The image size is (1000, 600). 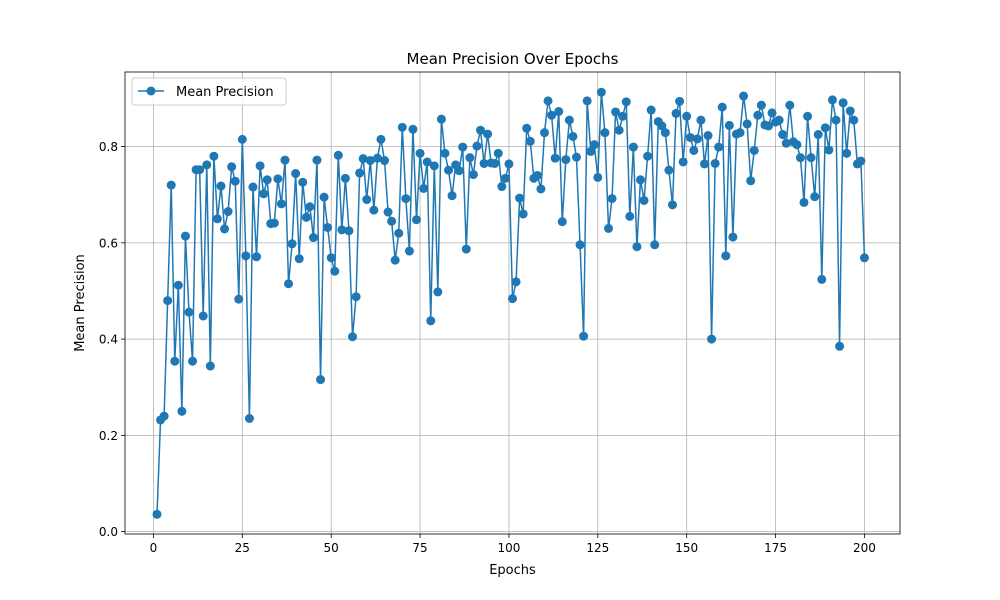 What do you see at coordinates (108, 436) in the screenshot?
I see `y-tick-label: 0.2` at bounding box center [108, 436].